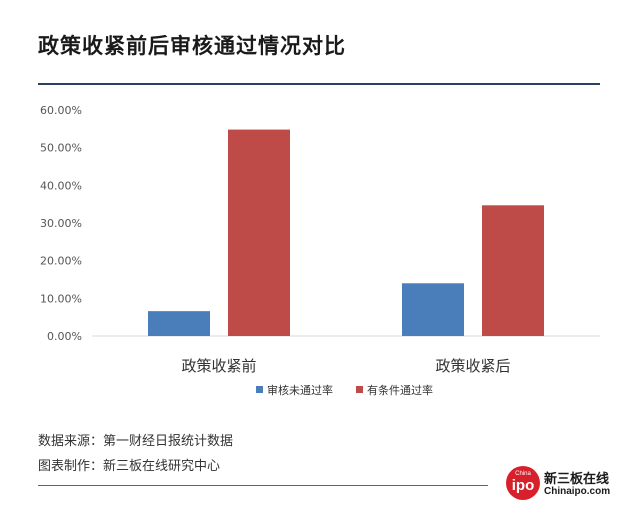 This screenshot has height=516, width=640. What do you see at coordinates (61, 185) in the screenshot?
I see `y-tick-label: 40.00%` at bounding box center [61, 185].